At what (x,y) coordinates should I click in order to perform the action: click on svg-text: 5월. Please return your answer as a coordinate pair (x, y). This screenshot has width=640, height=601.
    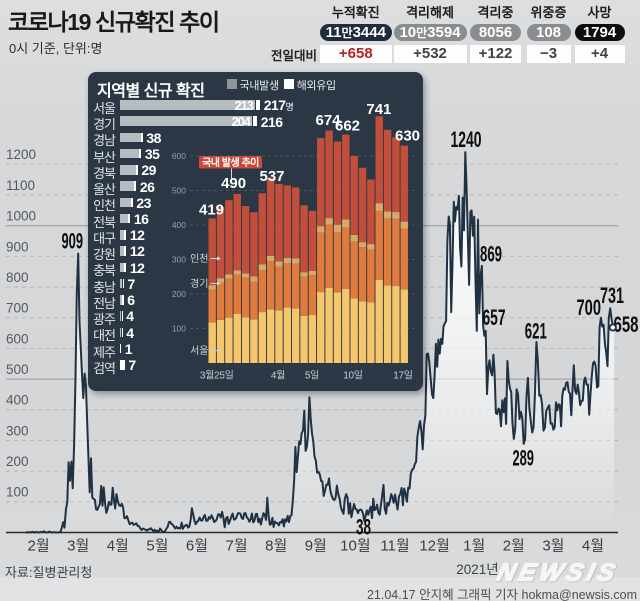
    Looking at the image, I should click on (157, 546).